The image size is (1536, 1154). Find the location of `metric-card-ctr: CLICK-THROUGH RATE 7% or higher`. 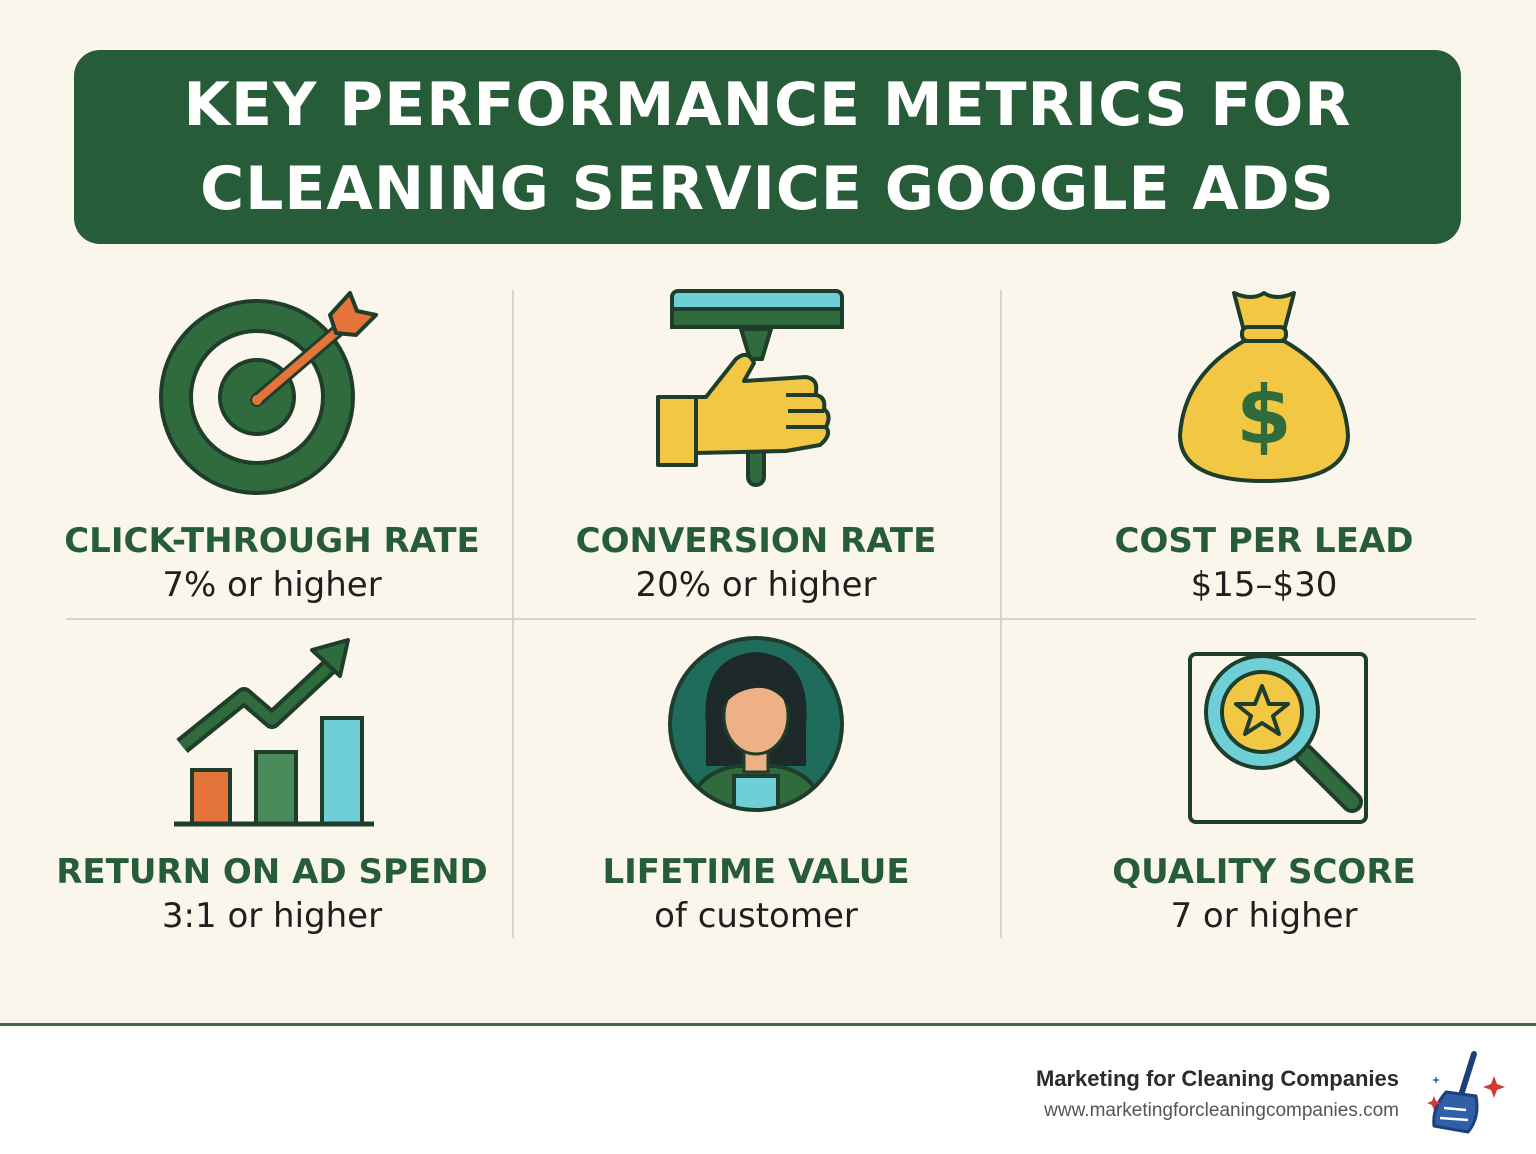

metric-card-ctr: CLICK-THROUGH RATE 7% or higher is located at coordinates (272, 446).